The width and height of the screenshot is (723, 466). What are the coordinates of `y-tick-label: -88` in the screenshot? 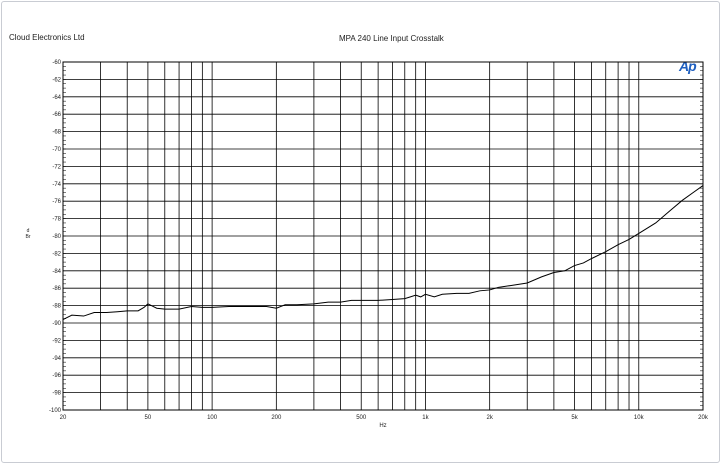 It's located at (56, 307).